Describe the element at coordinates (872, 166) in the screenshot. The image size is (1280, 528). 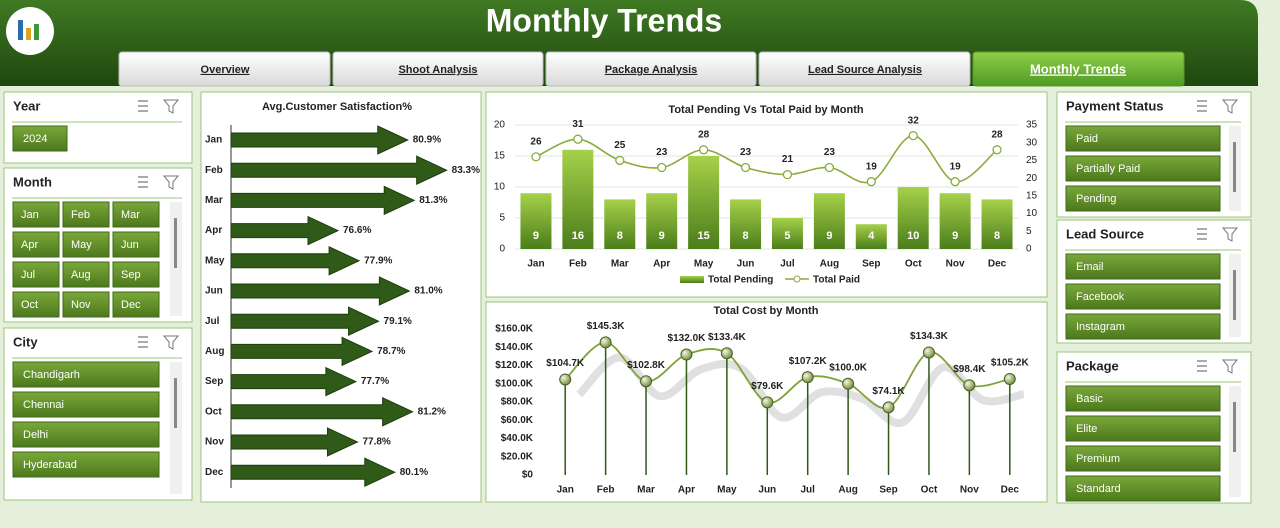
I see `data-label: 19` at that location.